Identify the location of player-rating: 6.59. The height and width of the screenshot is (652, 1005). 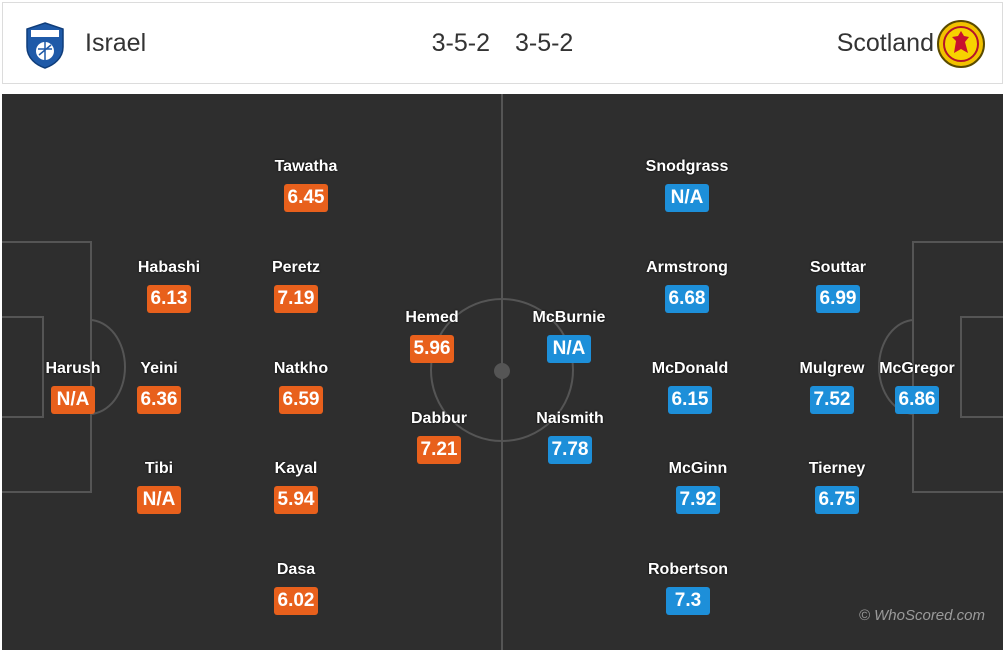
(301, 400).